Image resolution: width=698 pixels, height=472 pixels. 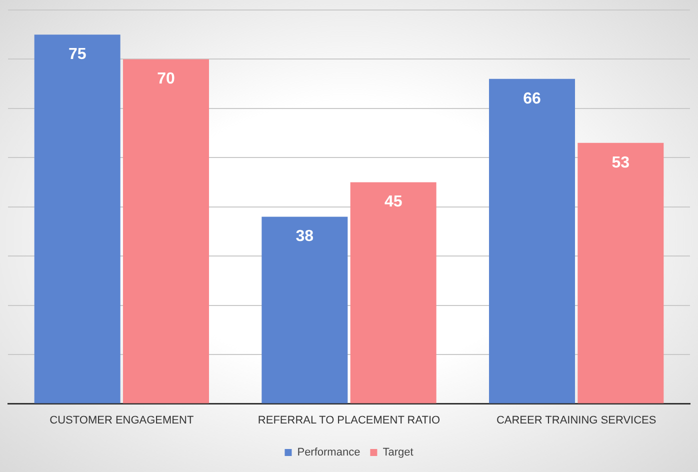 I want to click on x-tick-label: CAREER TRAINING SERVICES, so click(x=576, y=420).